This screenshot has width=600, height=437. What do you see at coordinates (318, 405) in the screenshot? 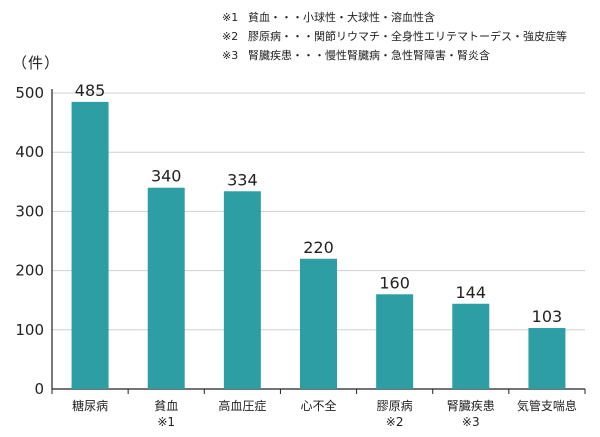
I see `x-tick-label: 心不全` at bounding box center [318, 405].